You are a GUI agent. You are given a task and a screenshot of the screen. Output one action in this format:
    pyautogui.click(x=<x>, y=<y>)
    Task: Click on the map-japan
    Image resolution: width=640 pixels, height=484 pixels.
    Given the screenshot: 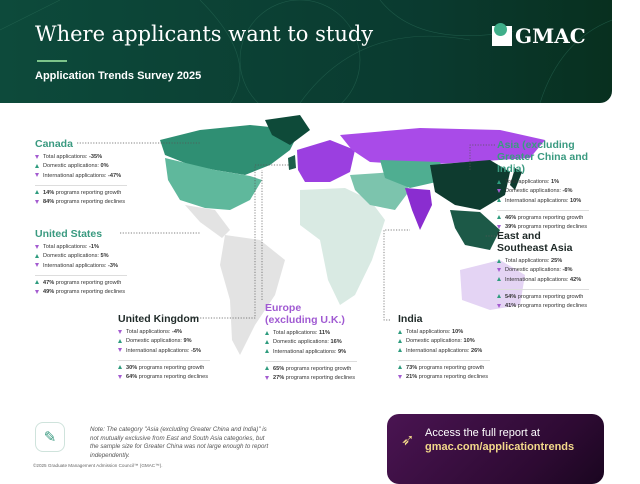 What is the action you would take?
    pyautogui.click(x=516, y=179)
    